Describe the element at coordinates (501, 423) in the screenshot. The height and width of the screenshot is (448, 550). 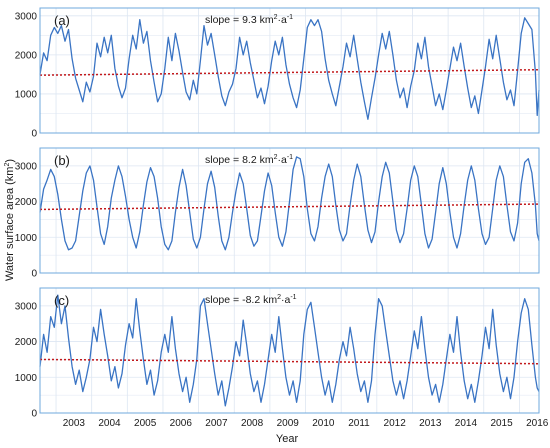
I see `x-tick-label: 2015` at that location.